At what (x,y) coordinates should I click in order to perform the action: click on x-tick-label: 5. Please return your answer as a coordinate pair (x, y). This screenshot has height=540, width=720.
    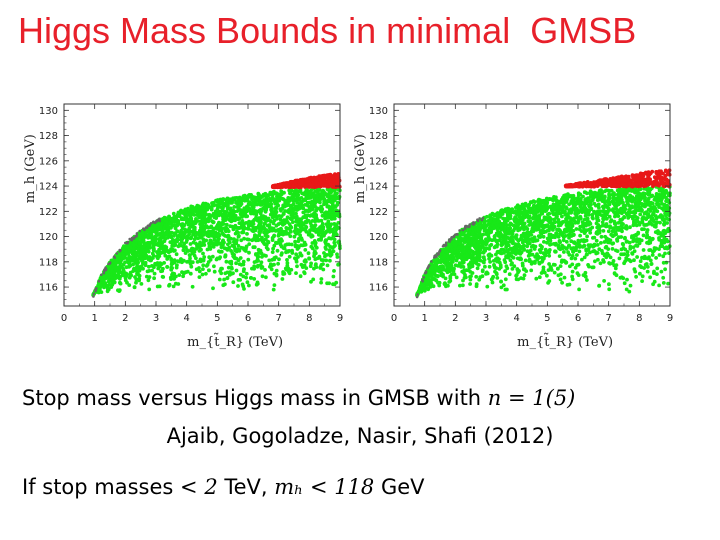
    Looking at the image, I should click on (217, 318).